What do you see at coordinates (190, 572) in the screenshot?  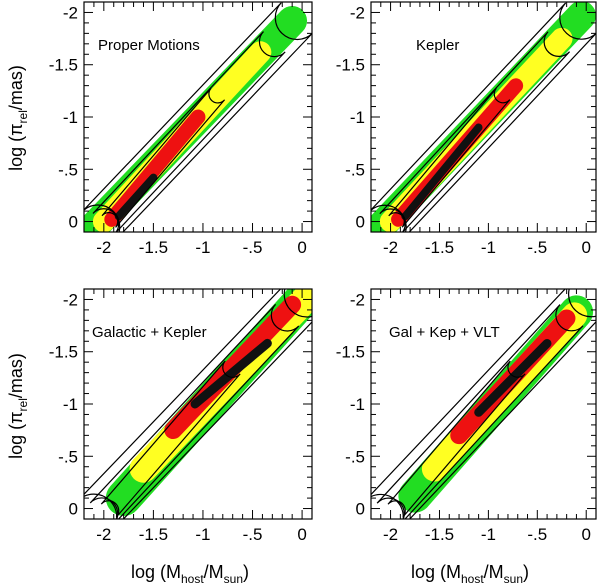 I see `x-axis-title-left: log (Mhost/Msun)` at bounding box center [190, 572].